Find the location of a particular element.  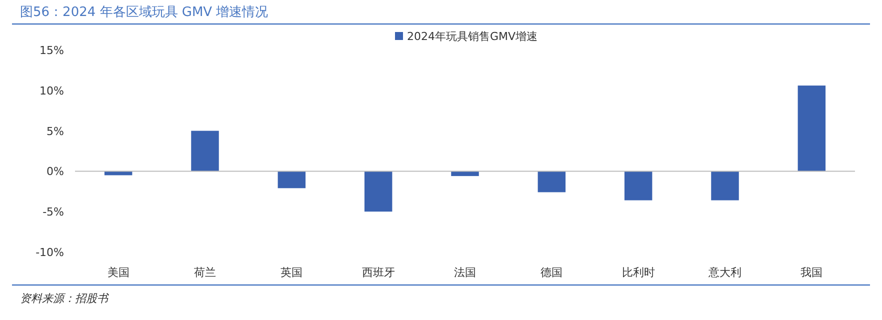

x-tick-label: 德国 is located at coordinates (551, 272).